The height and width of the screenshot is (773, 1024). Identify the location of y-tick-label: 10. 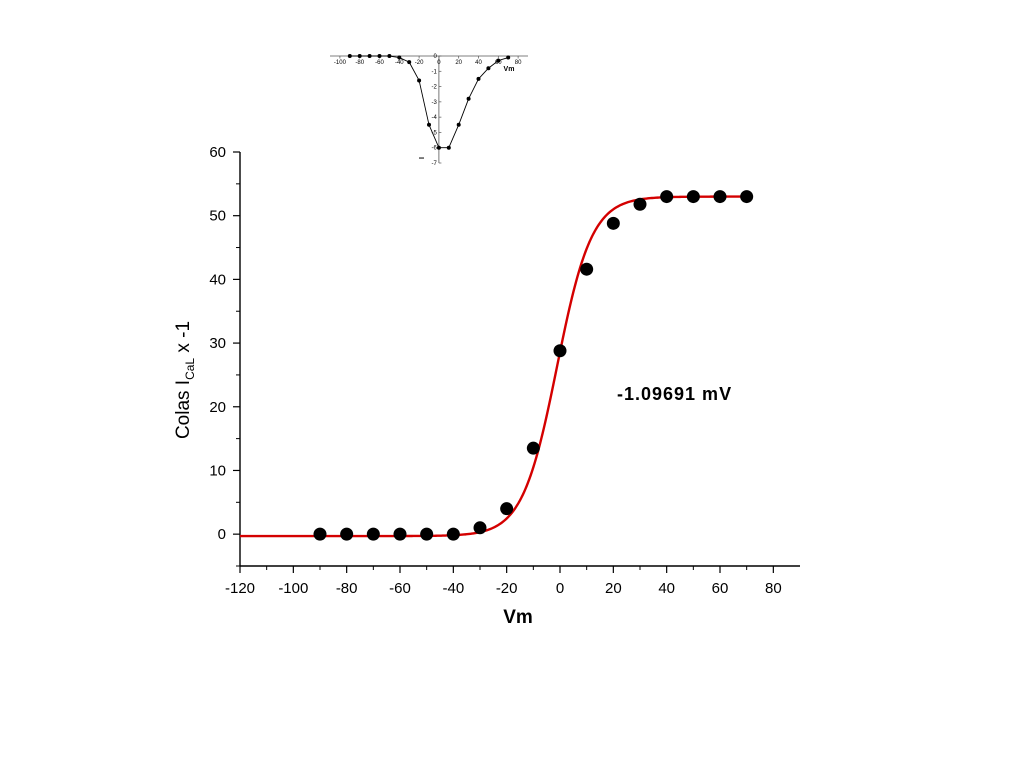
(217, 470).